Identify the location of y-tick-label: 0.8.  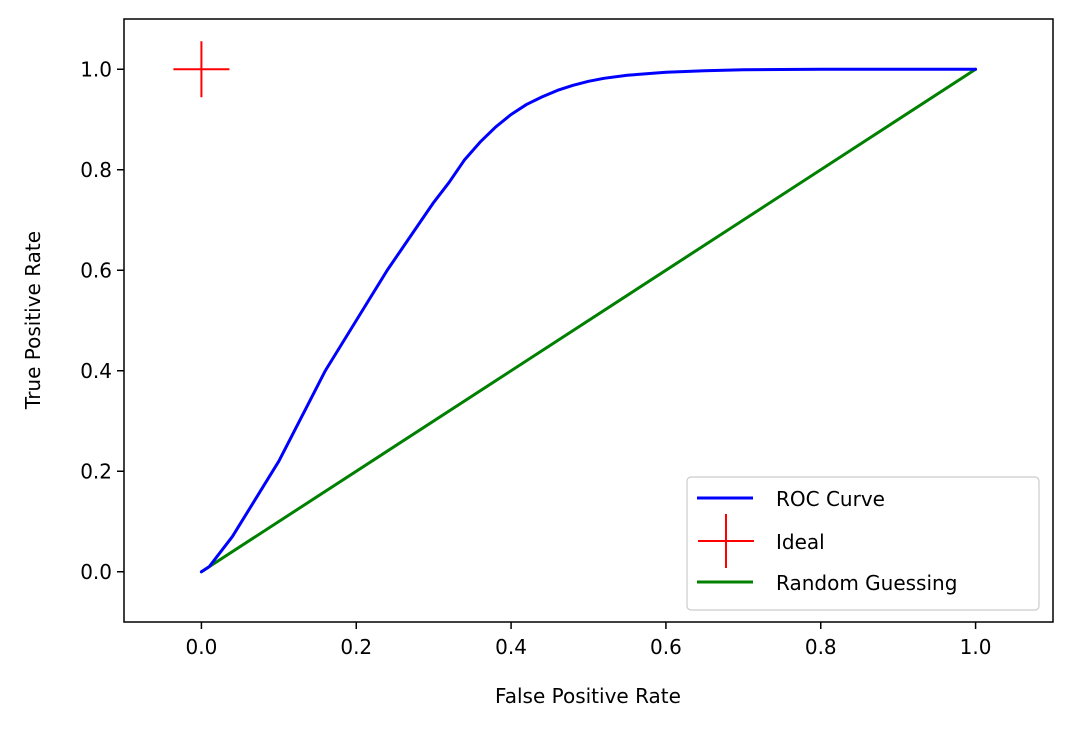
(96, 170).